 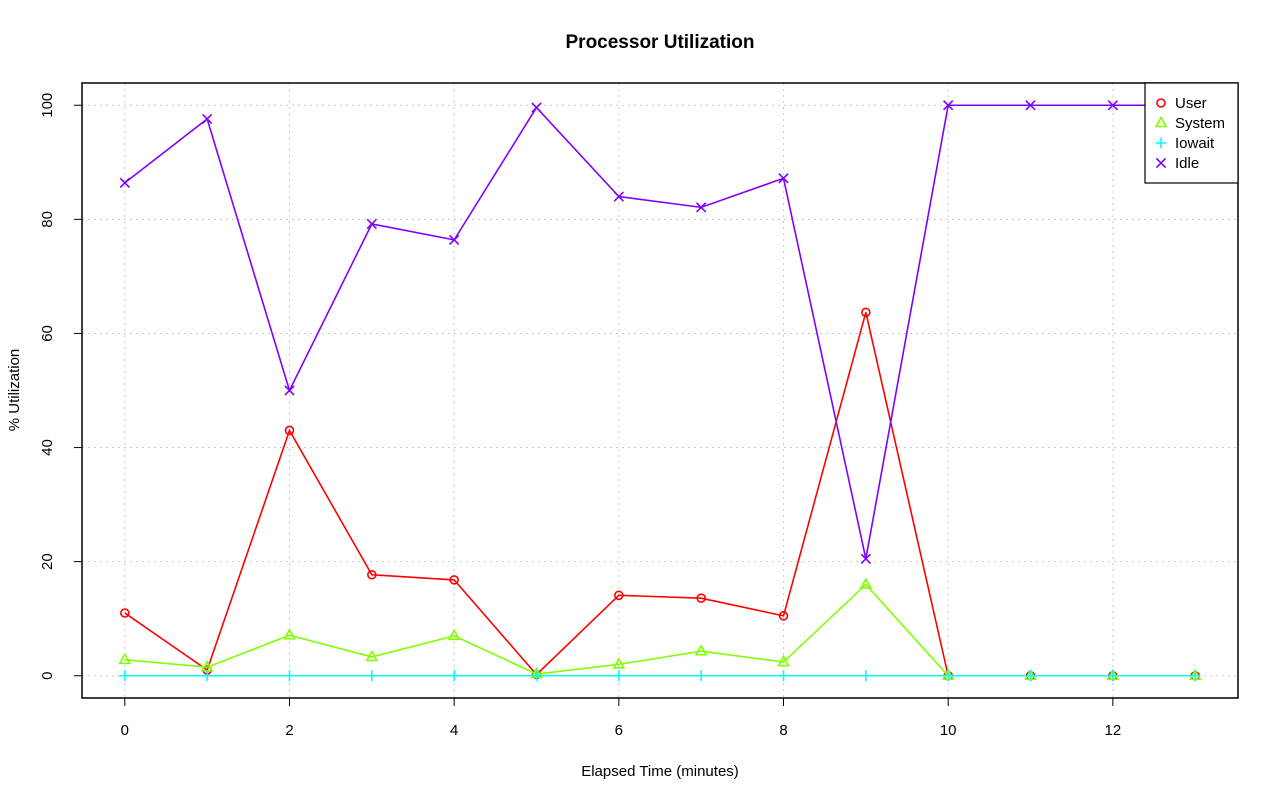 I want to click on legend-marker-idle, so click(x=1161, y=163).